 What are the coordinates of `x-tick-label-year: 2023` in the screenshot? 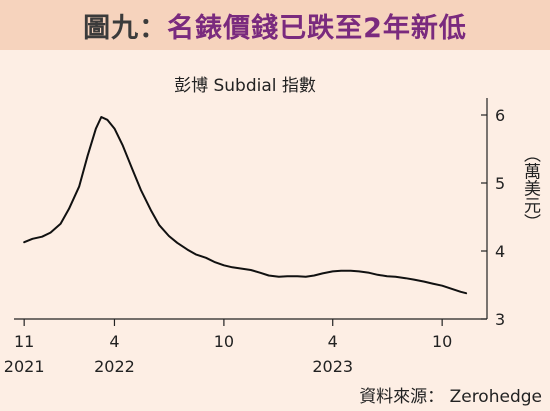 It's located at (332, 366).